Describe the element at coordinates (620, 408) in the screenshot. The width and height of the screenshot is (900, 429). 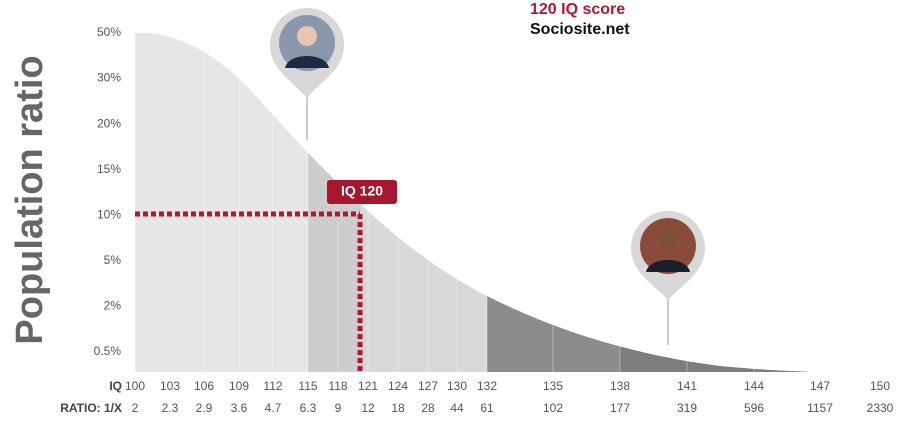
I see `ratio-label-value: 177` at that location.